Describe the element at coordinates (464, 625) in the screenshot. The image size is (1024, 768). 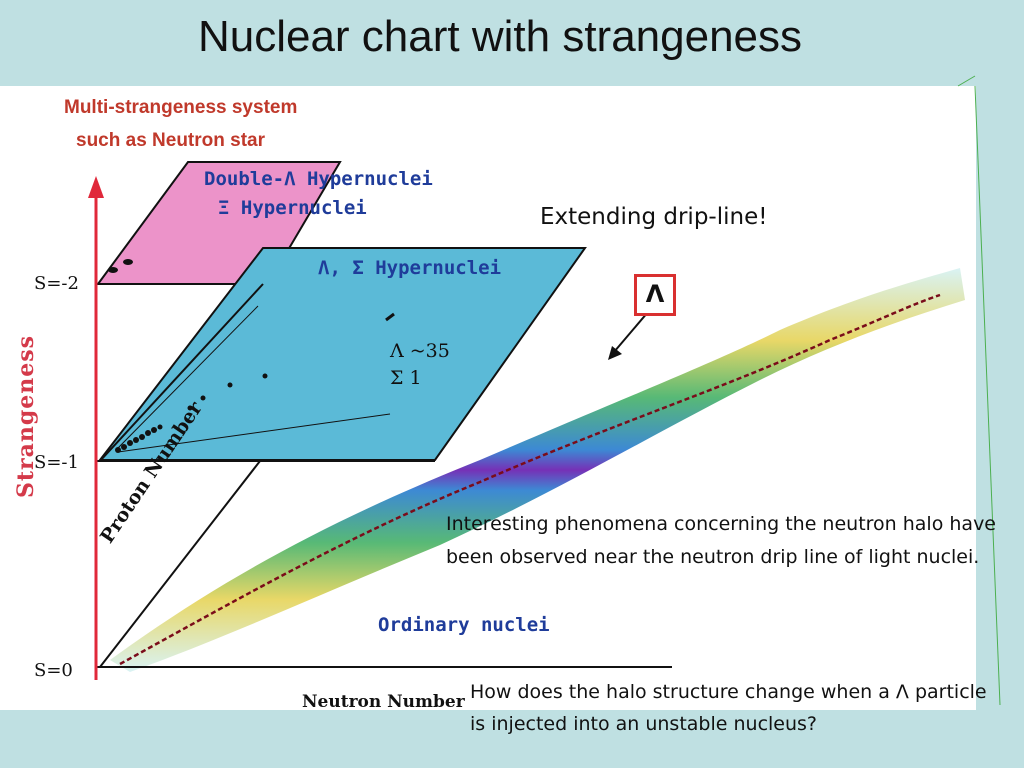
I see `ordinary-nuclei-label: Ordinary nuclei` at that location.